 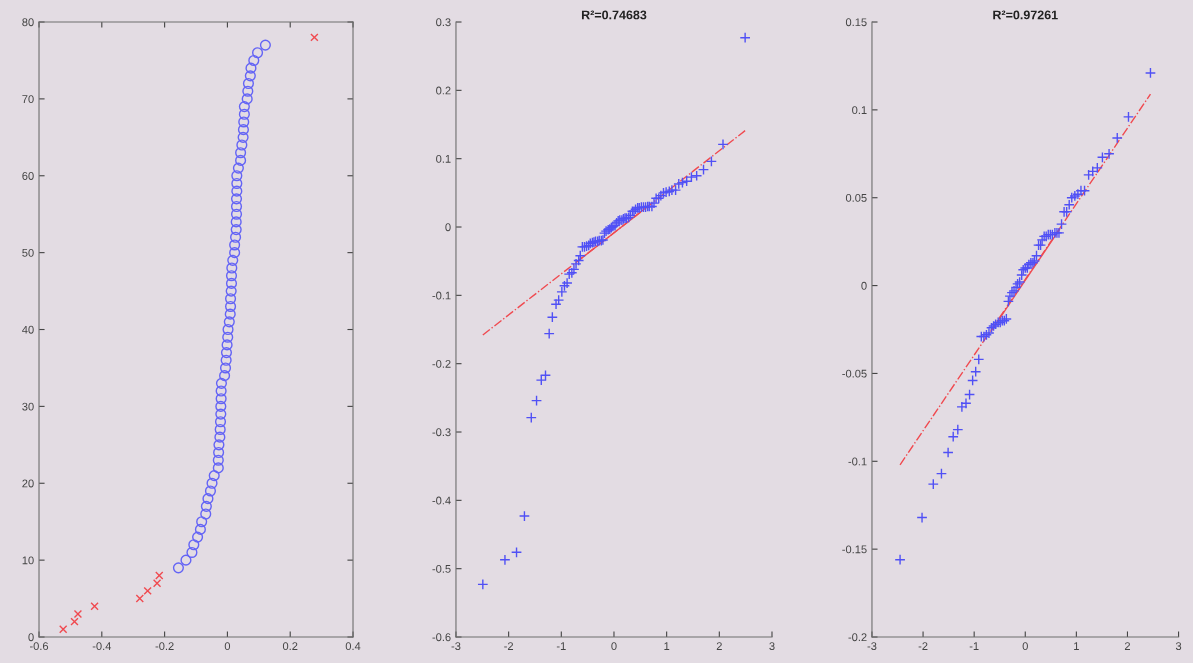 I want to click on chart-title: R²=0.74683, so click(x=614, y=15).